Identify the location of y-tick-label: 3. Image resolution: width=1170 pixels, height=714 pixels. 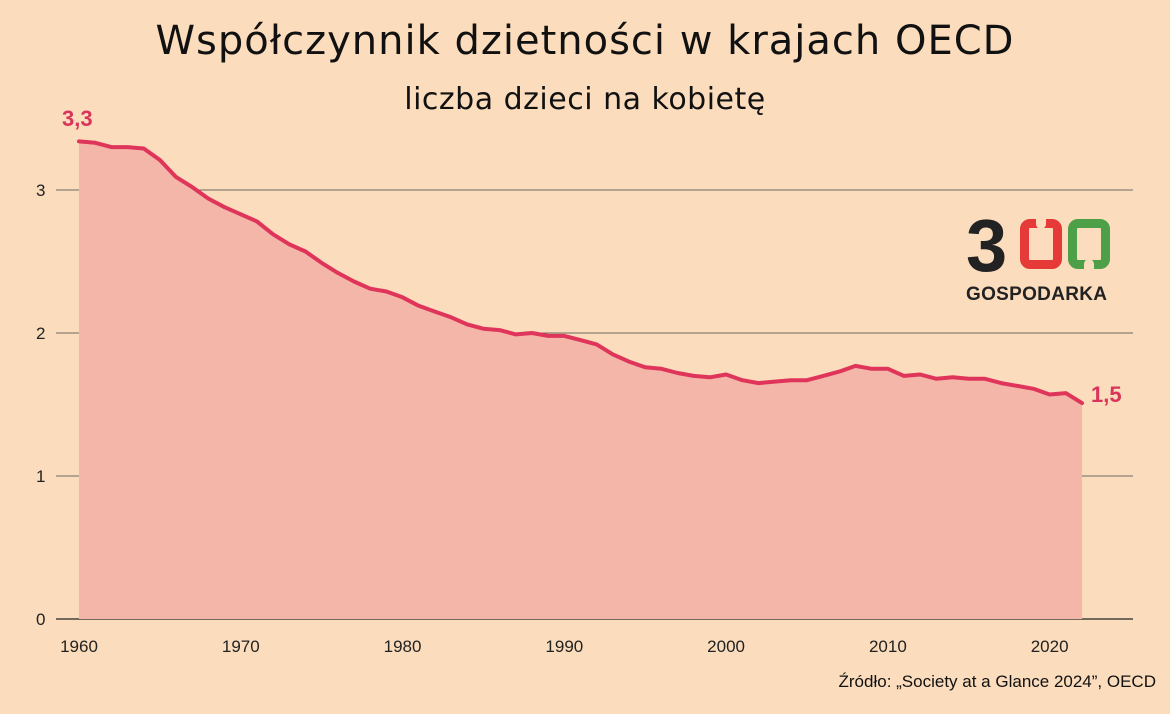
(40, 190).